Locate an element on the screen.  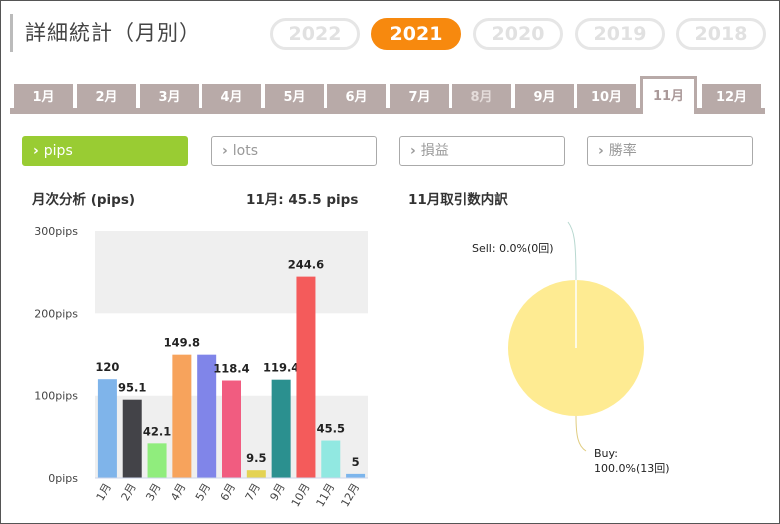
page-title: 詳細統計（月別） is located at coordinates (105, 33).